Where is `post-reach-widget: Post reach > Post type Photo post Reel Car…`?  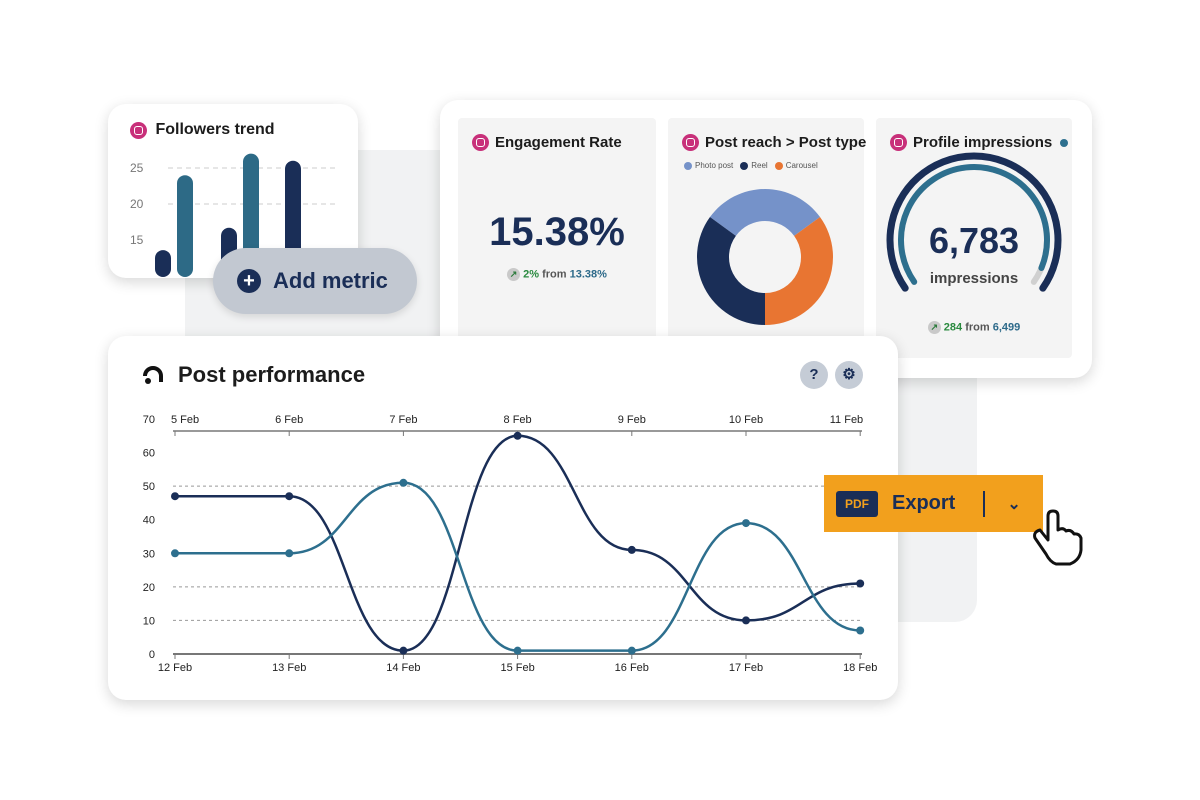 post-reach-widget: Post reach > Post type Photo post Reel Car… is located at coordinates (767, 238).